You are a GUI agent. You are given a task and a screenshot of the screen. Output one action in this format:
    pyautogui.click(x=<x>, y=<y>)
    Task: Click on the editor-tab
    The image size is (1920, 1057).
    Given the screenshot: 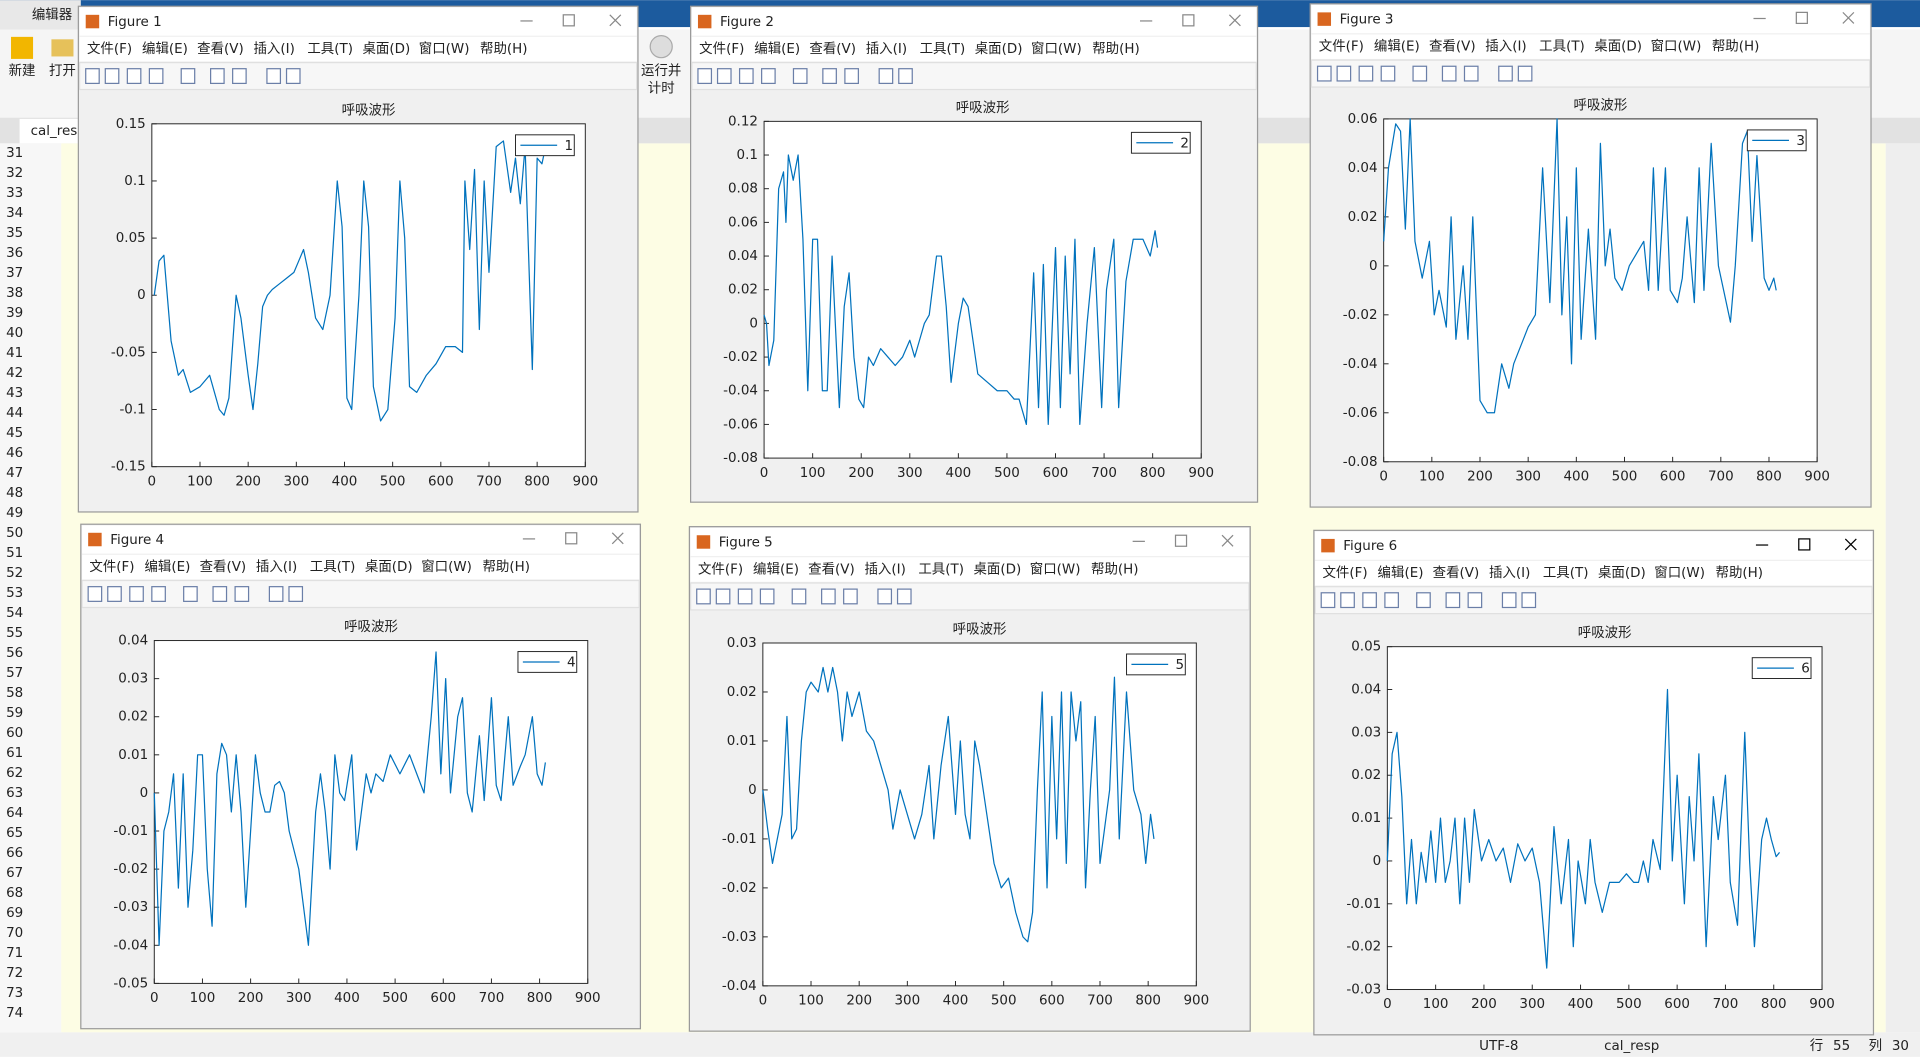 What is the action you would take?
    pyautogui.click(x=40, y=15)
    